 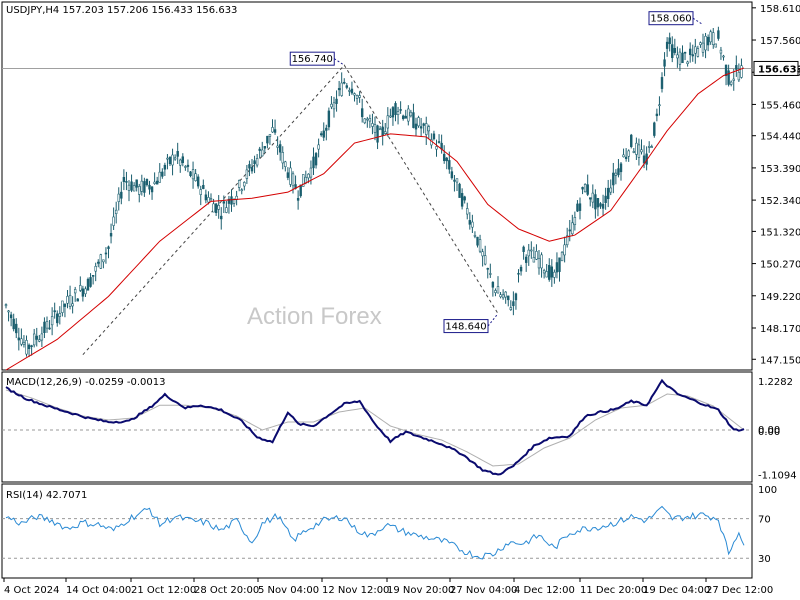 I want to click on y-tick-label: 149.220, so click(x=780, y=297).